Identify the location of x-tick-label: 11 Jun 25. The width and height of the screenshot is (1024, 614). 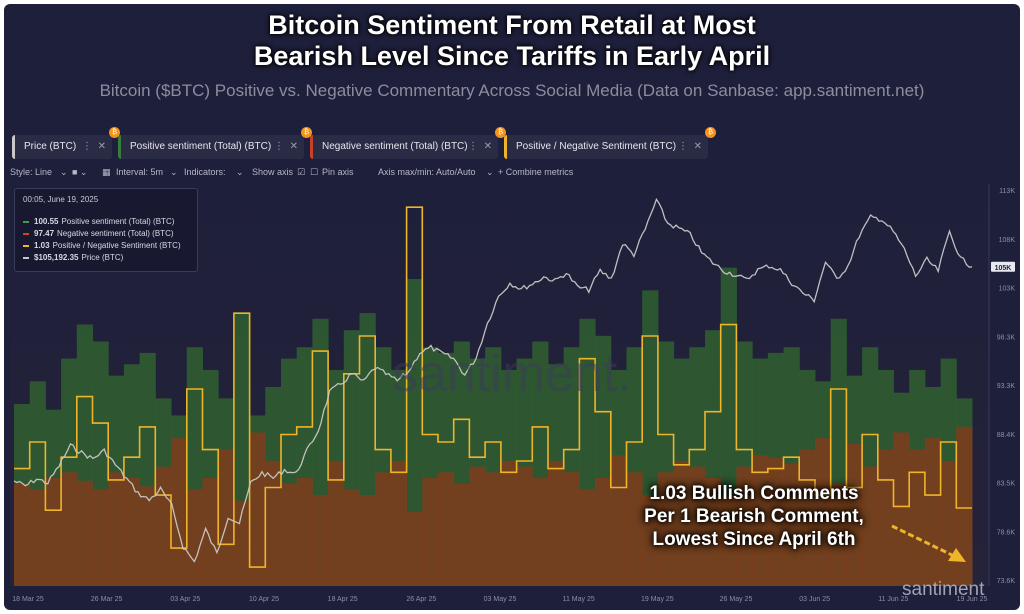
(893, 599).